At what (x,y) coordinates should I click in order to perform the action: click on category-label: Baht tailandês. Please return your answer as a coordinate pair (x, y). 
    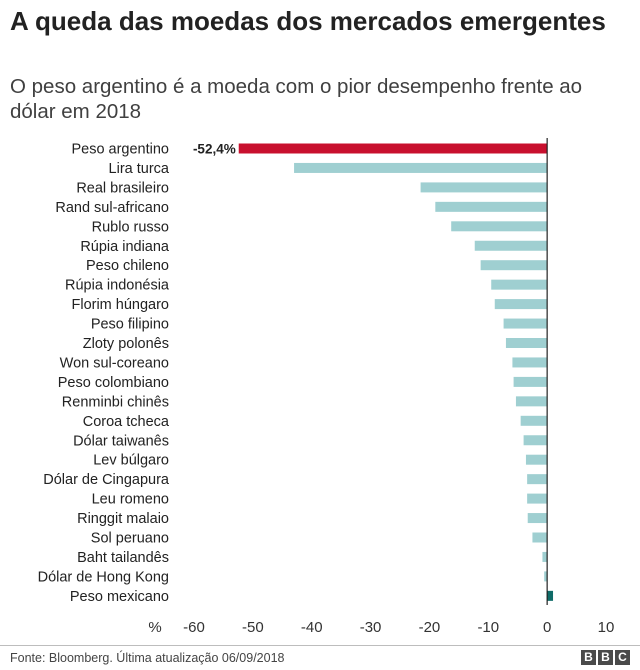
    Looking at the image, I should click on (123, 558).